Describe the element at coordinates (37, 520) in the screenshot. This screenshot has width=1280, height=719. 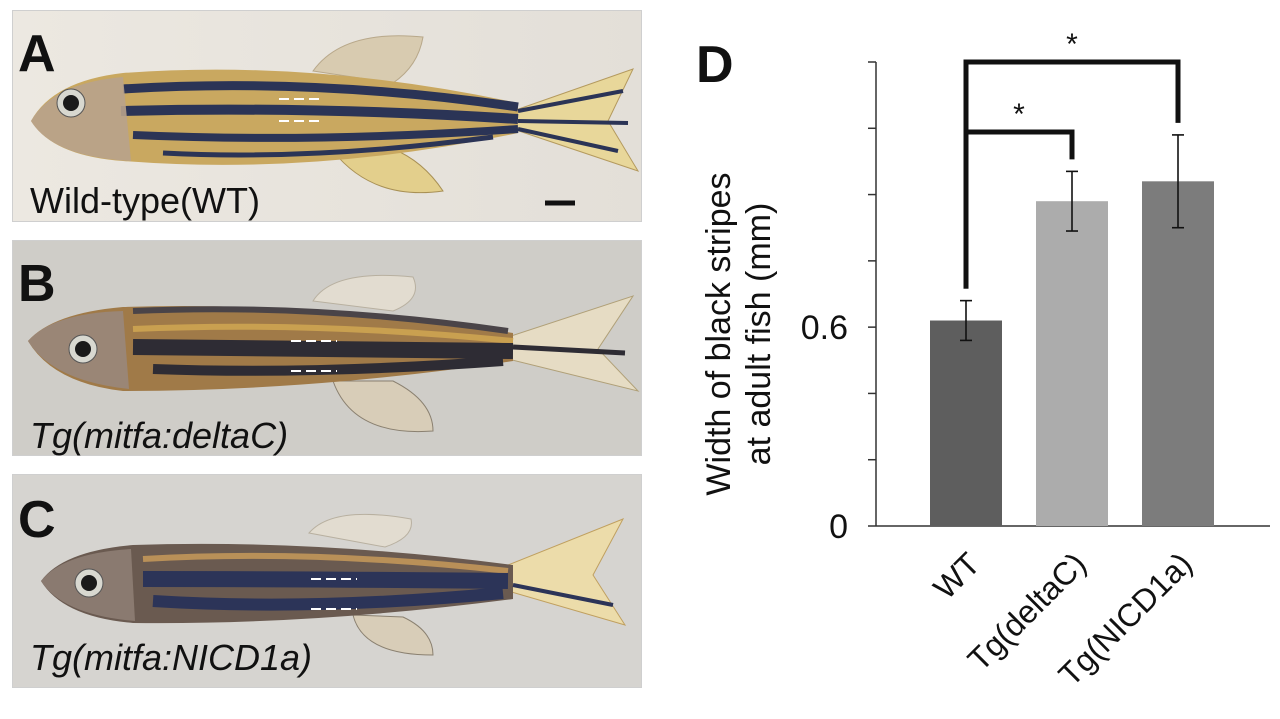
I see `panel-letter-c: C` at that location.